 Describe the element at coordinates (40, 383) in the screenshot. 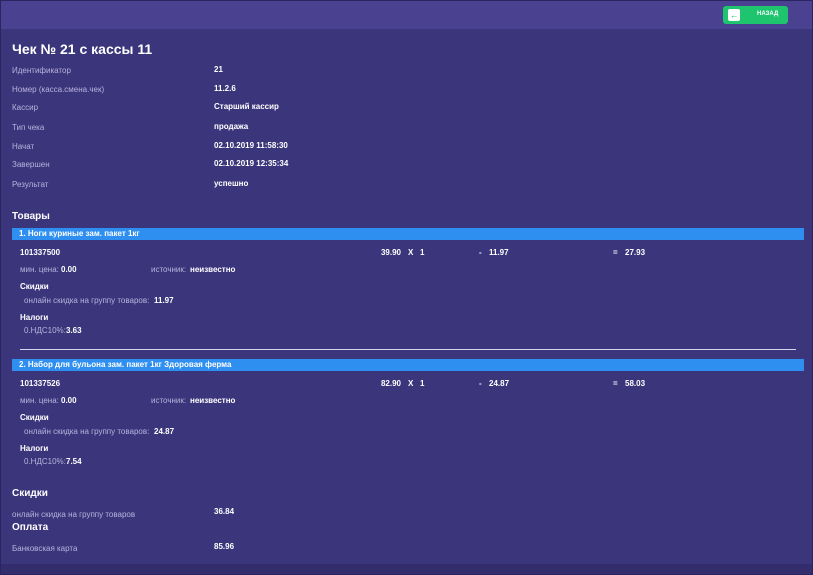

I see `item-code: 101337526` at that location.